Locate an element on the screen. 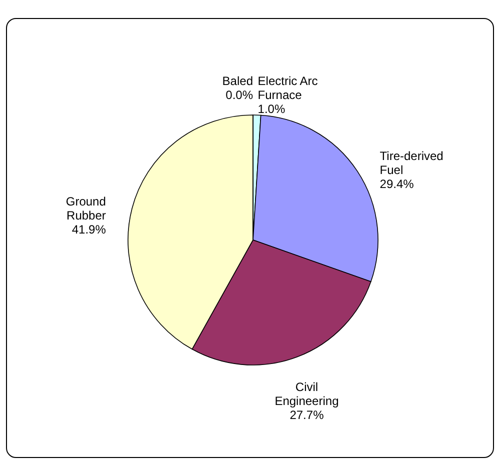  slice-label: Tire-derived Fuel is located at coordinates (412, 163).